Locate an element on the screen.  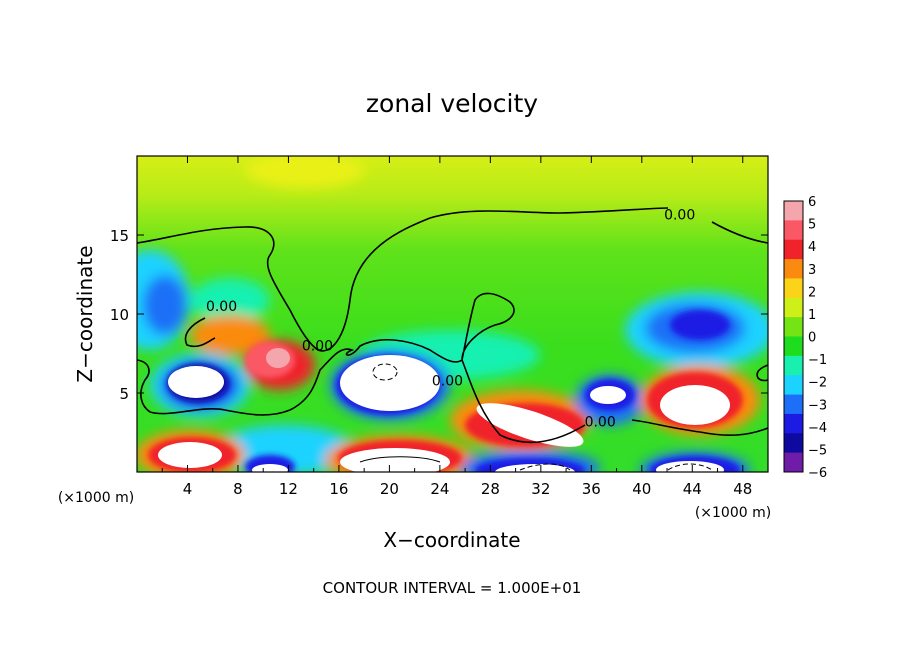
x-tick-label: 36 is located at coordinates (591, 489).